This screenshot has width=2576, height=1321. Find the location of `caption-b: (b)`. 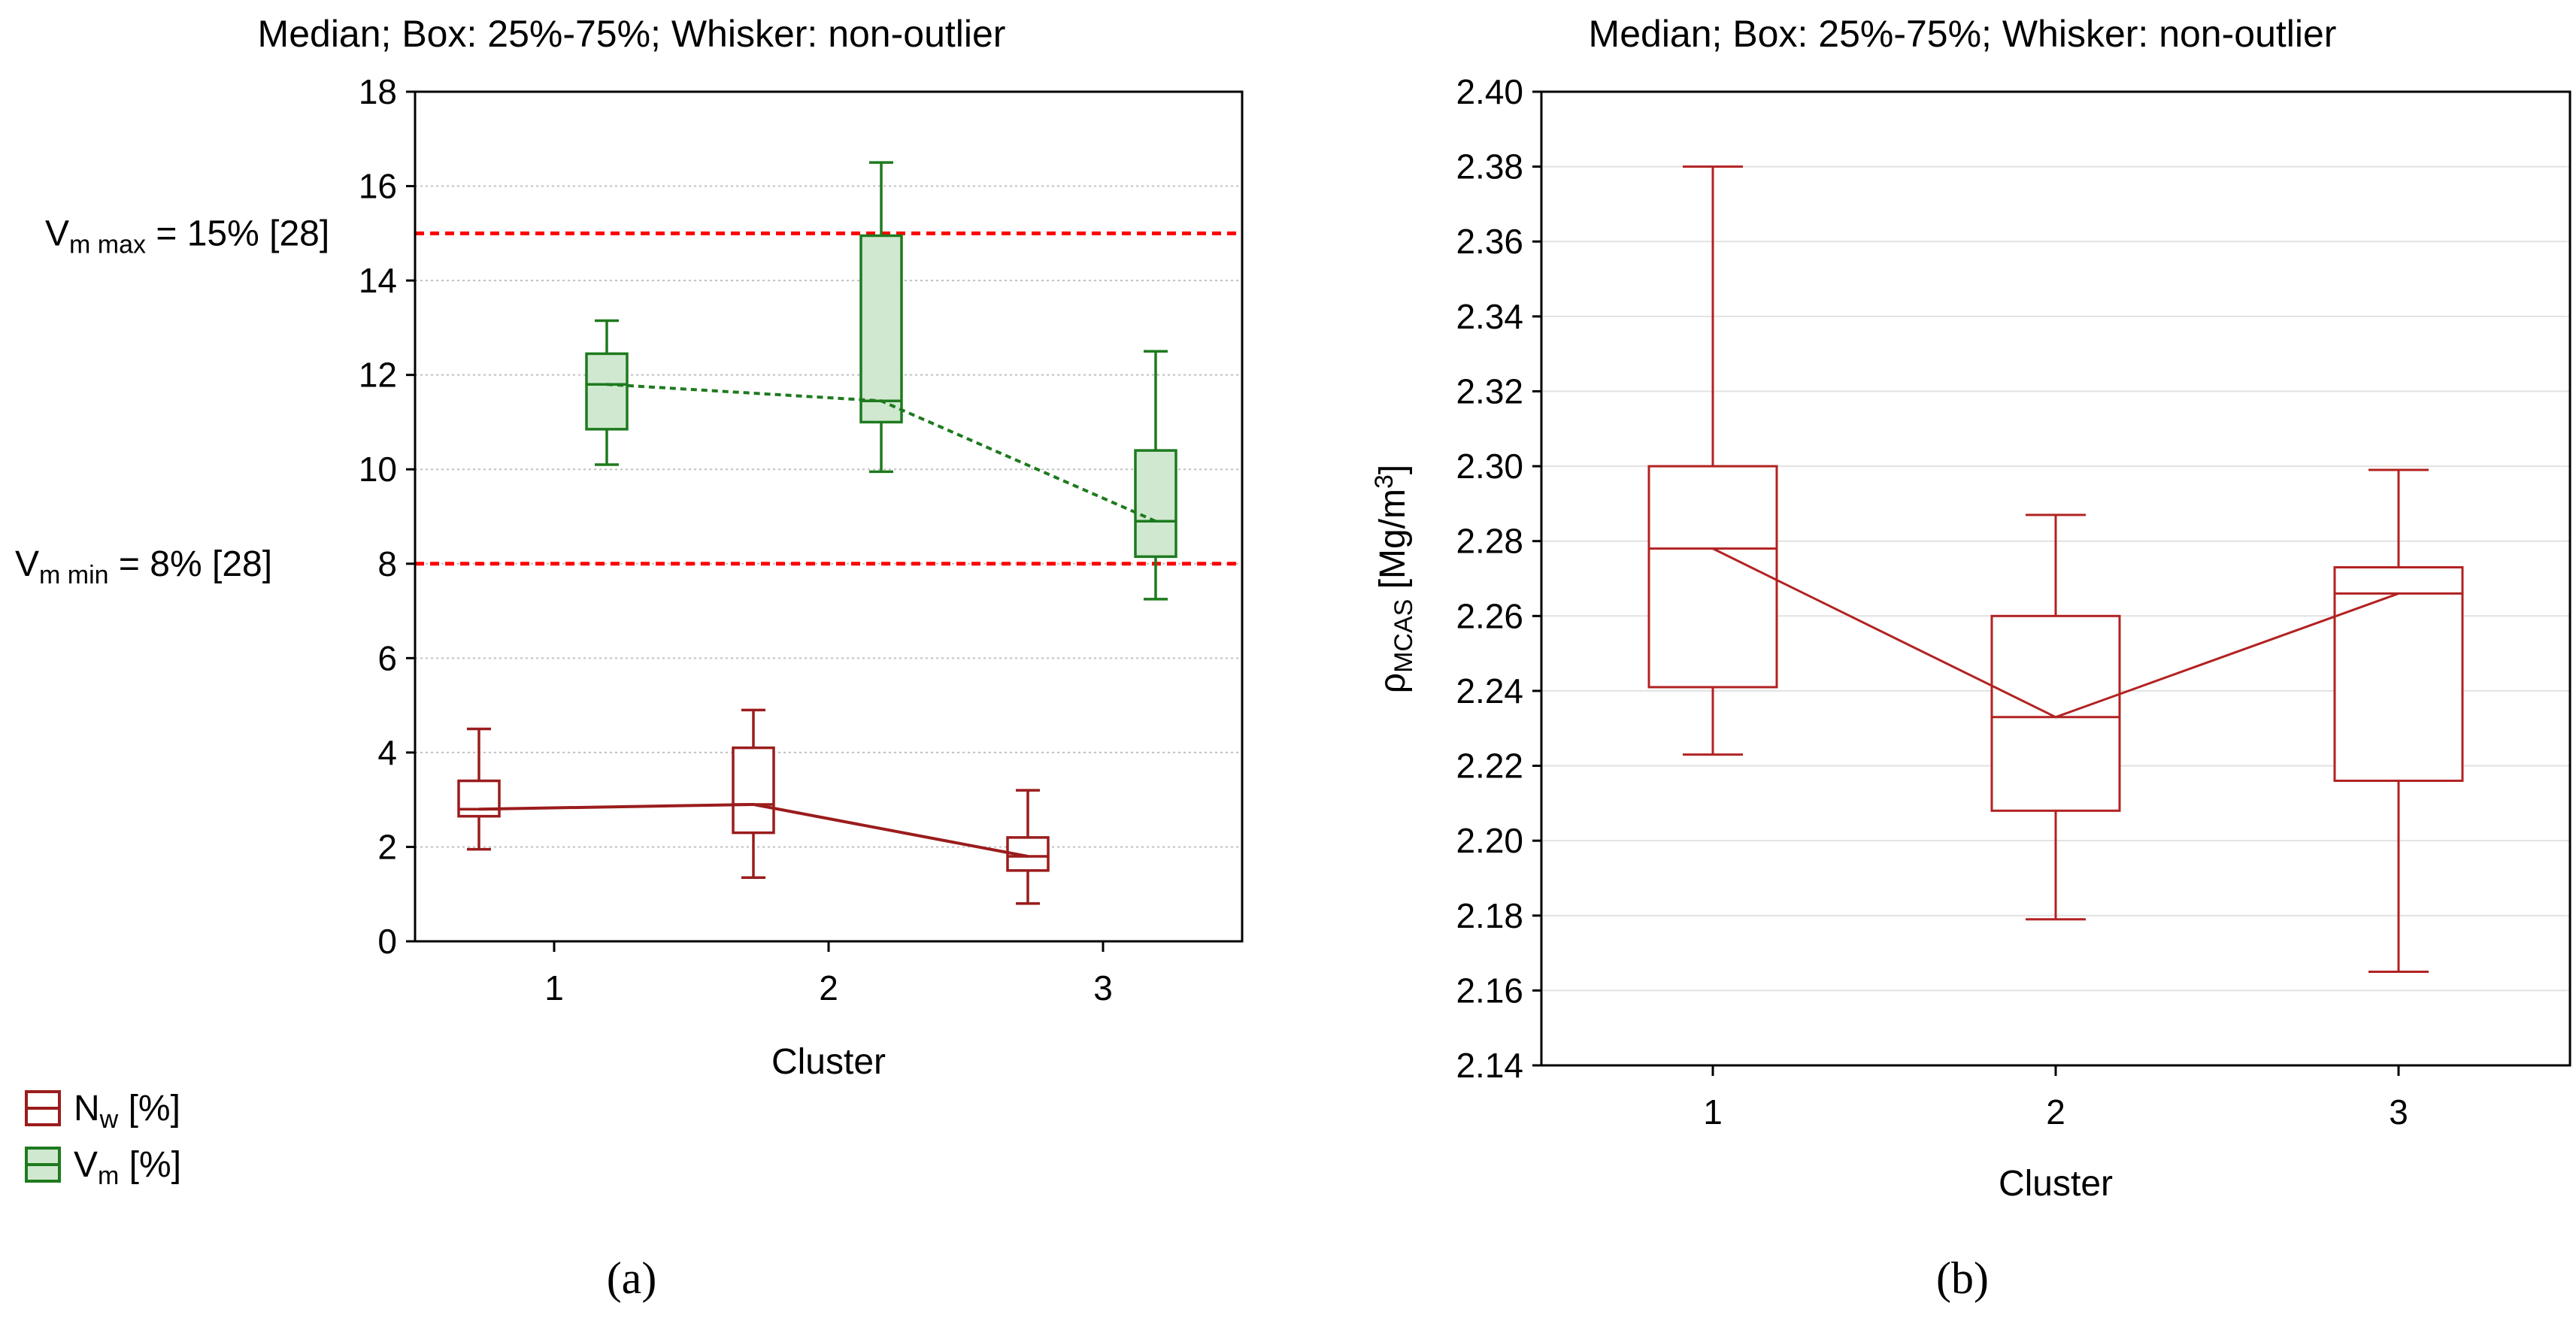

caption-b: (b) is located at coordinates (1962, 1278).